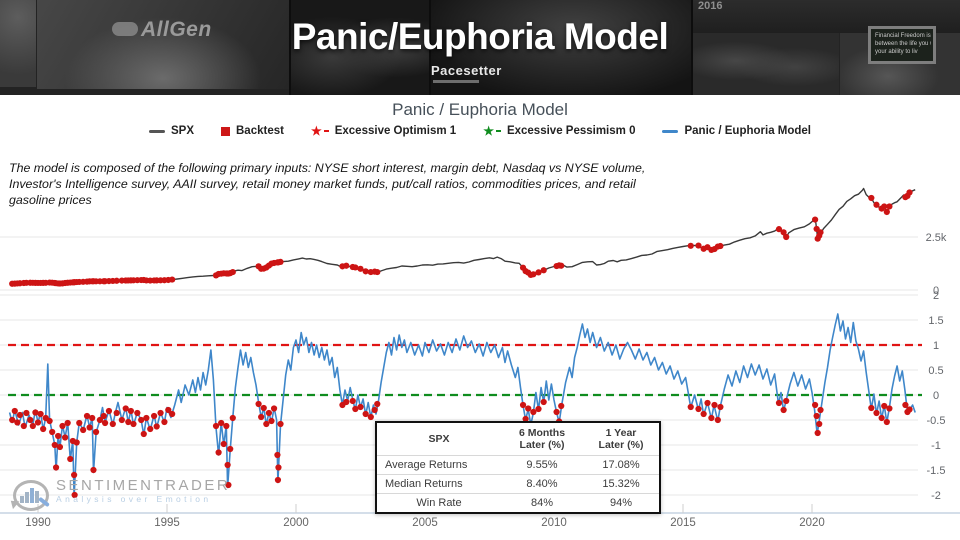 The width and height of the screenshot is (960, 540). What do you see at coordinates (936, 238) in the screenshot?
I see `y-tick-label: 2.5k` at bounding box center [936, 238].